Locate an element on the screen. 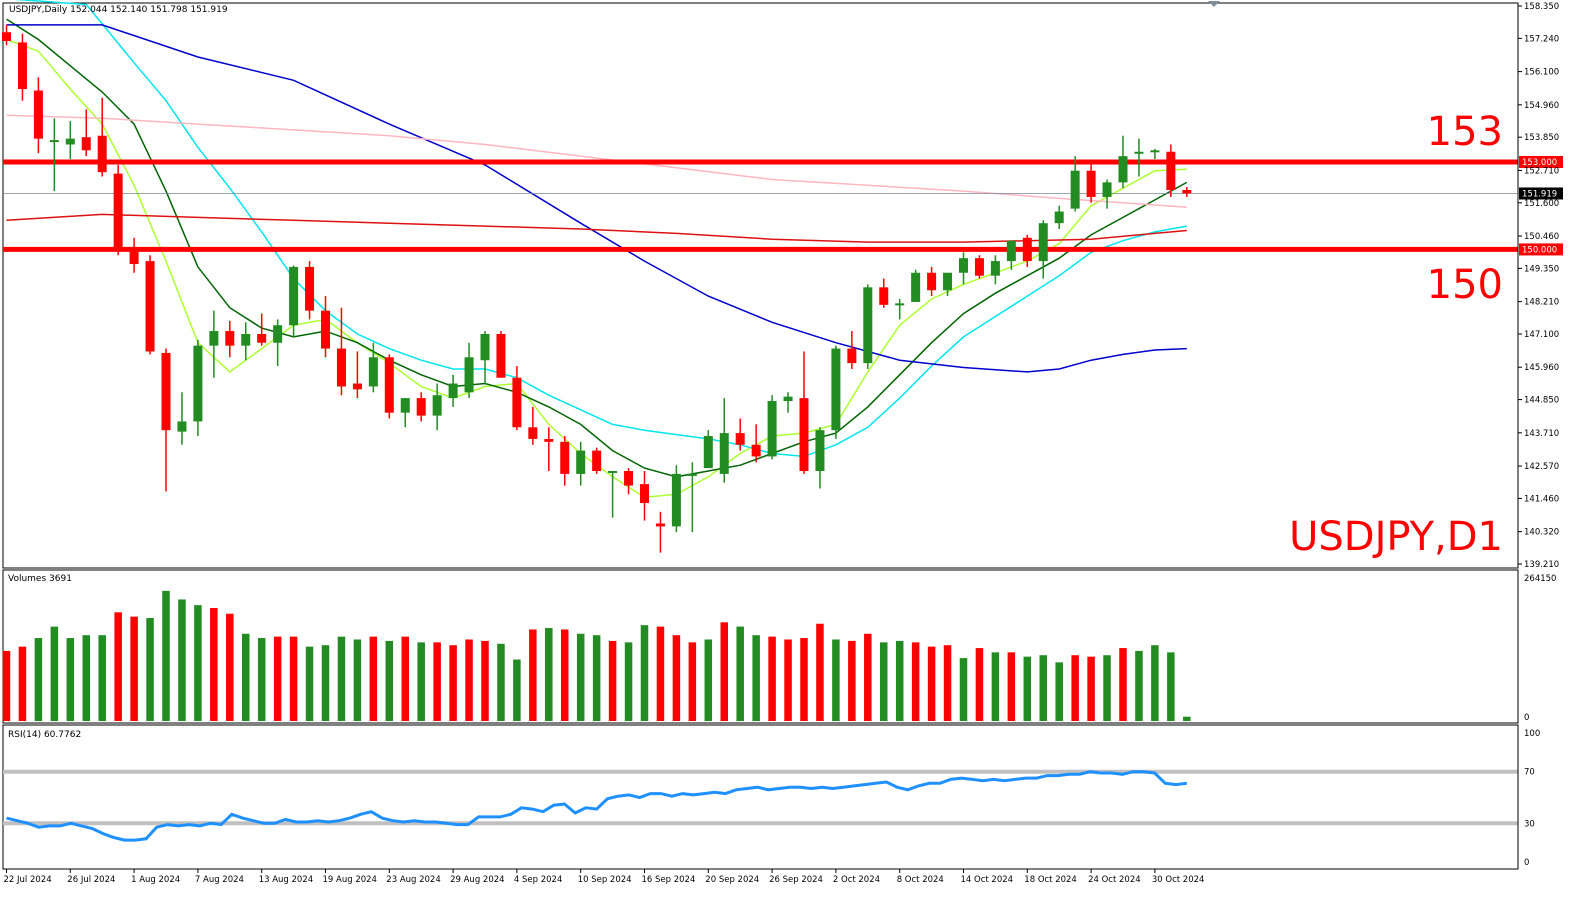  ma-line-ema100 is located at coordinates (596, 228).